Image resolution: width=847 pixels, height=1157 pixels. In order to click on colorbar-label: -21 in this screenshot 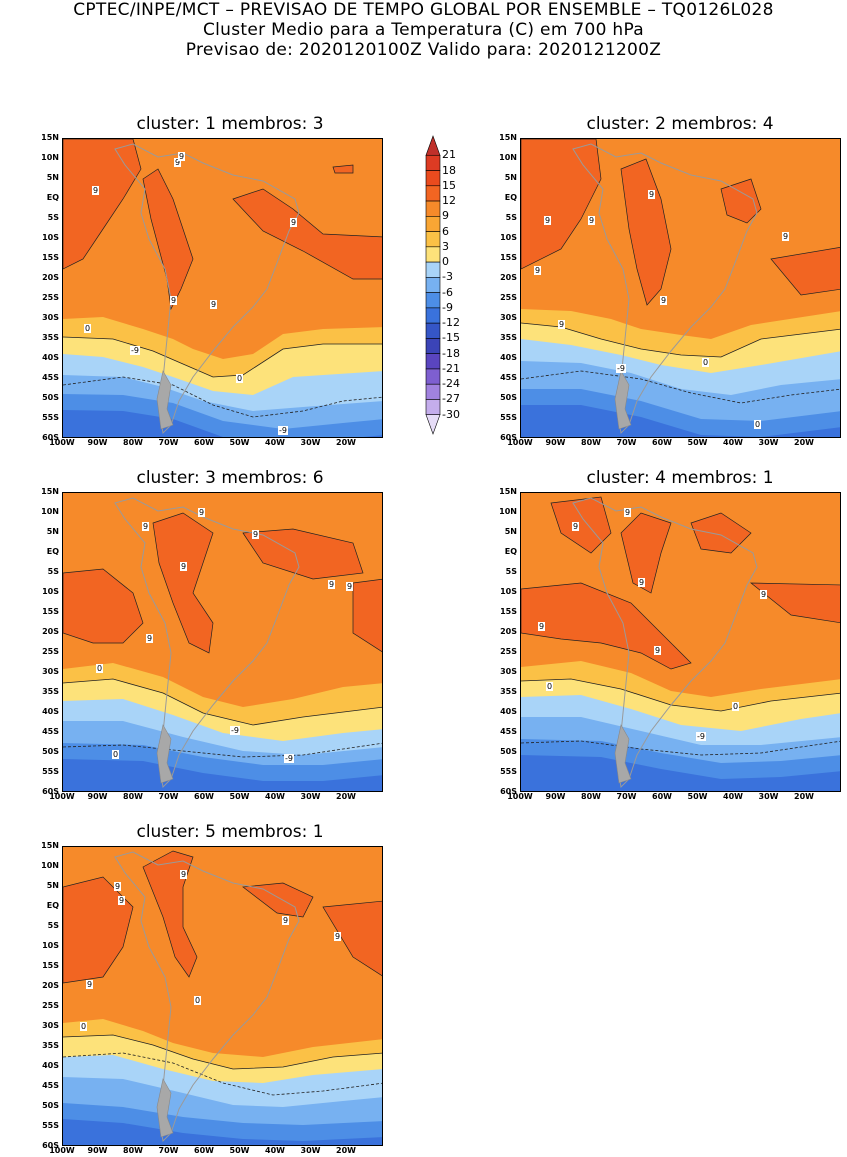, I will do `click(451, 368)`.